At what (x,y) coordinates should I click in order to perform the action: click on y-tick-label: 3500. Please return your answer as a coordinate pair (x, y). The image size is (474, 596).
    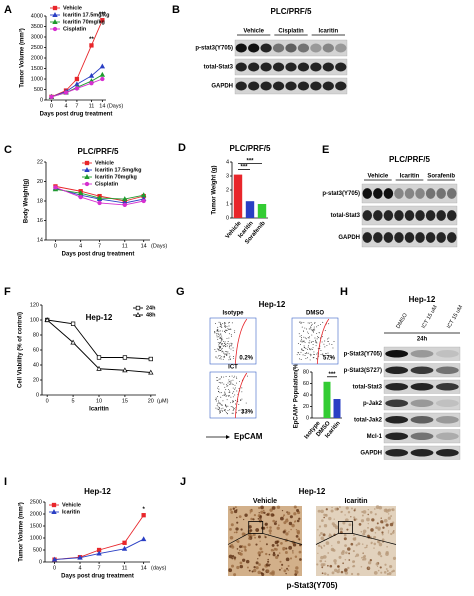
    Looking at the image, I should click on (37, 27).